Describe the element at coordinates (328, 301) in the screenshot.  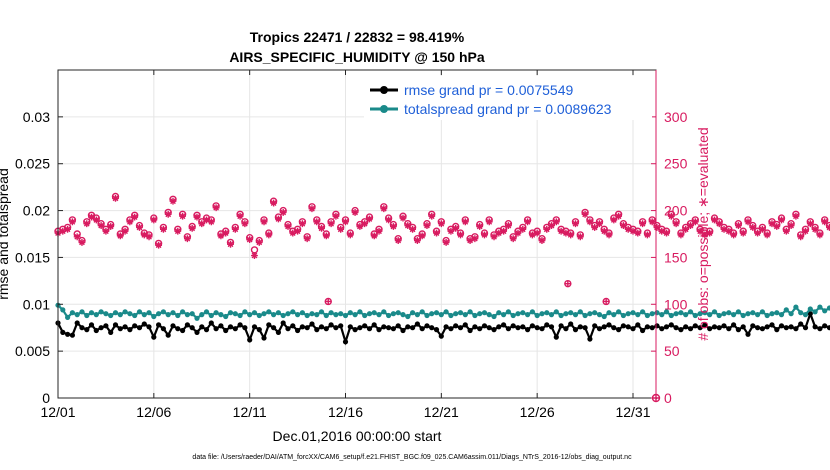
I see `outlier-star` at that location.